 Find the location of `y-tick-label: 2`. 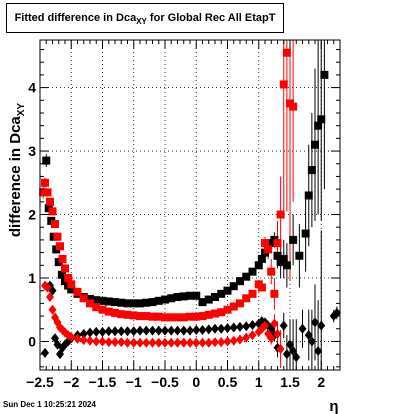

y-tick-label: 2 is located at coordinates (32, 215).